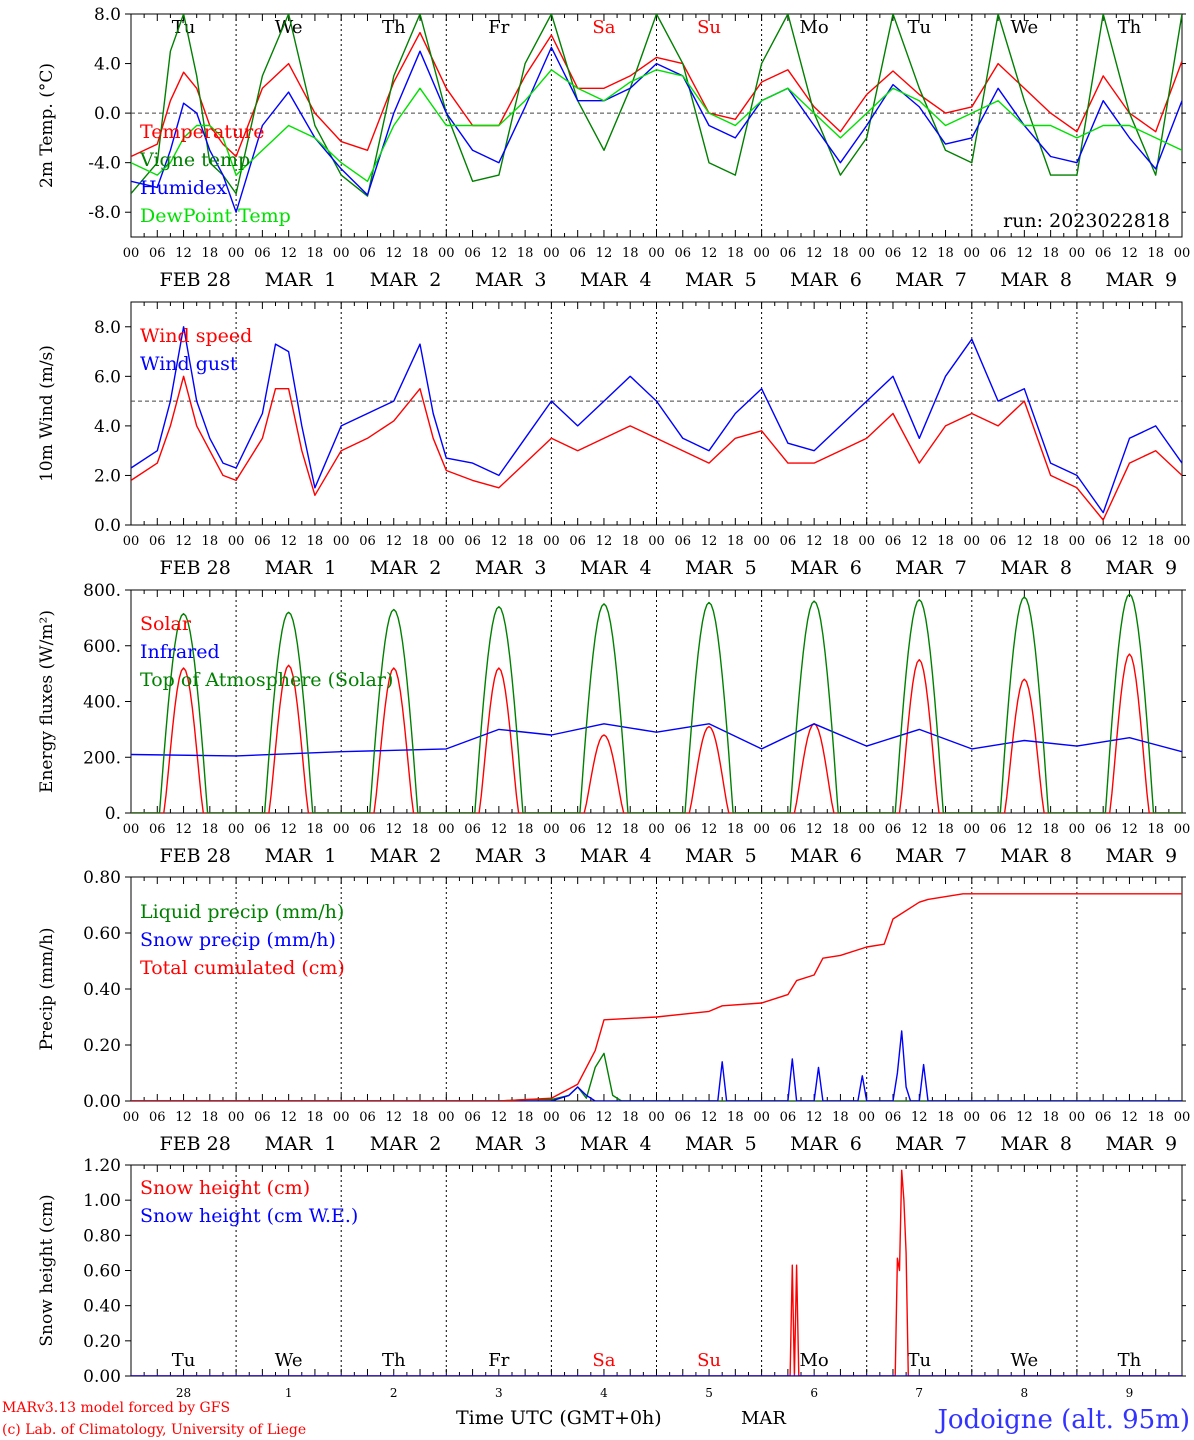 This screenshot has width=1194, height=1440. What do you see at coordinates (603, 27) in the screenshot?
I see `weekday-label: Sa` at bounding box center [603, 27].